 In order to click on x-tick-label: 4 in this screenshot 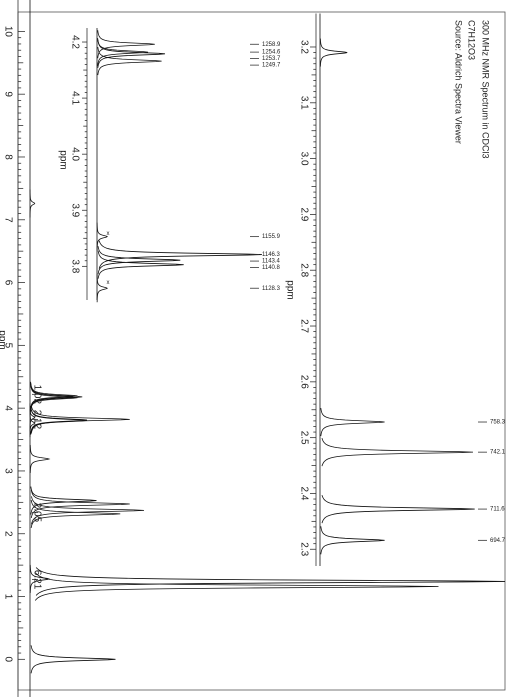, I will do `click(7, 408)`.